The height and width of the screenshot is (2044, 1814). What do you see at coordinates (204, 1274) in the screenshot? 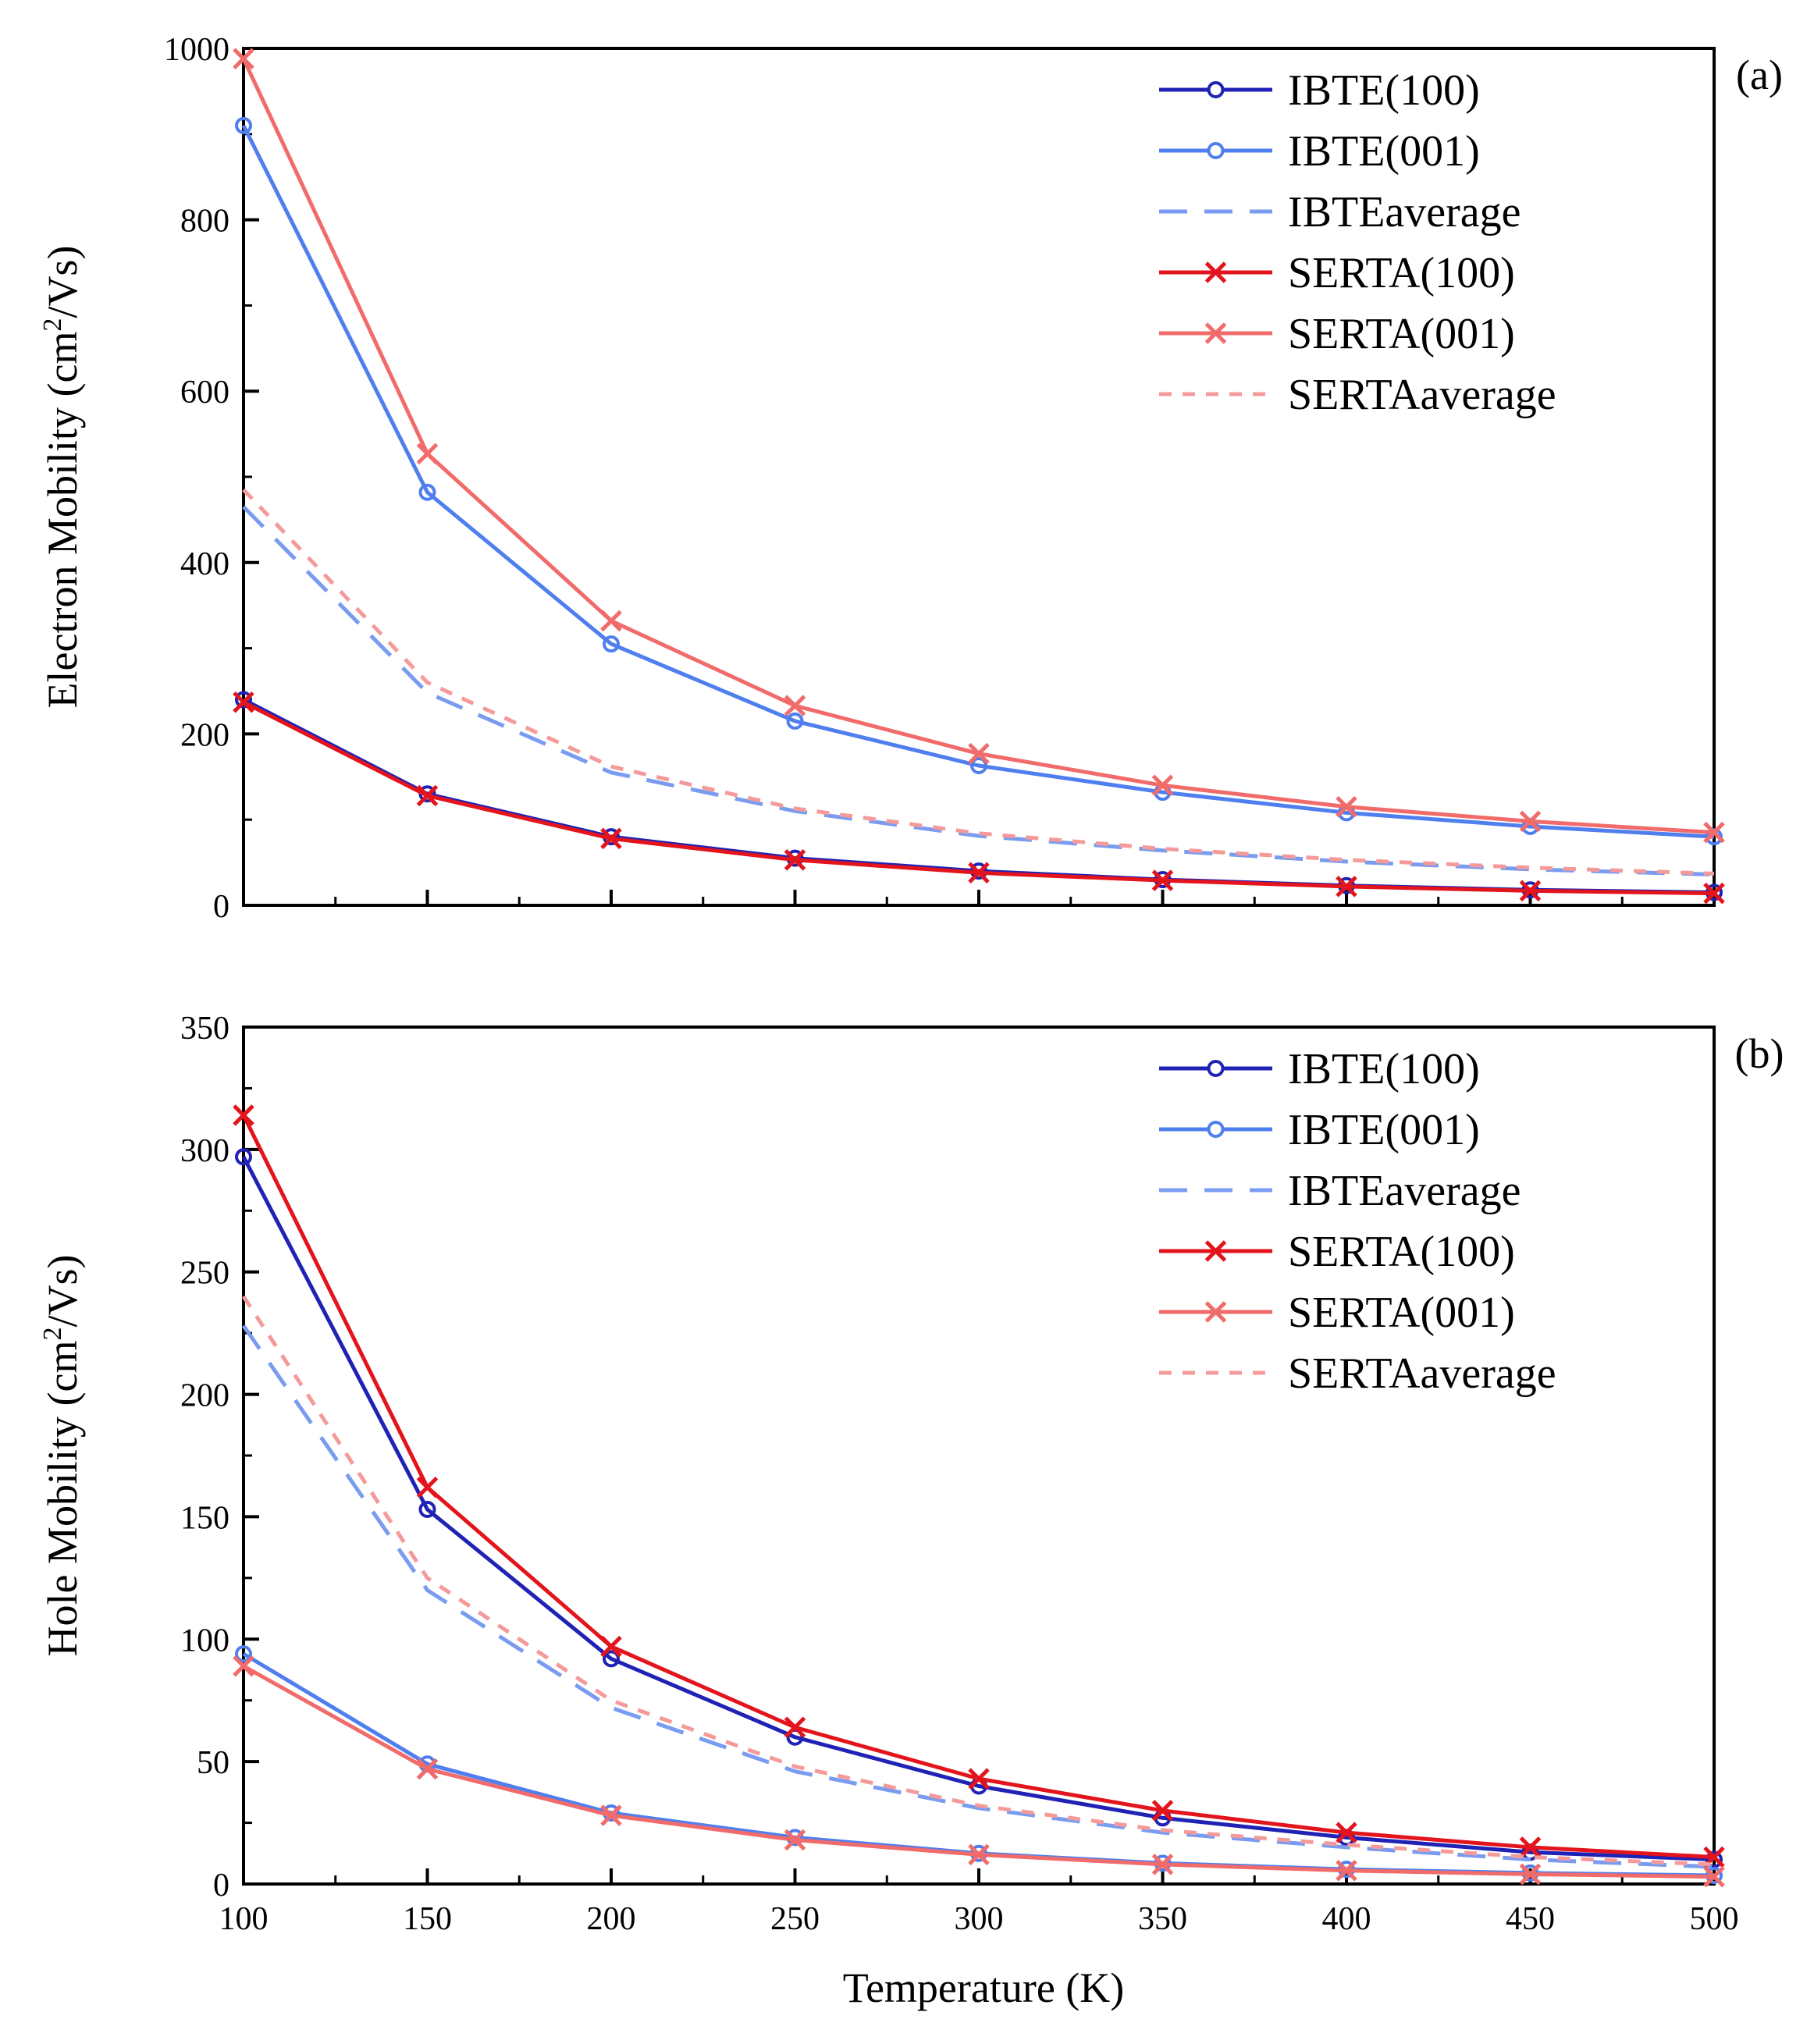
I see `y-tick-label: 250` at bounding box center [204, 1274].